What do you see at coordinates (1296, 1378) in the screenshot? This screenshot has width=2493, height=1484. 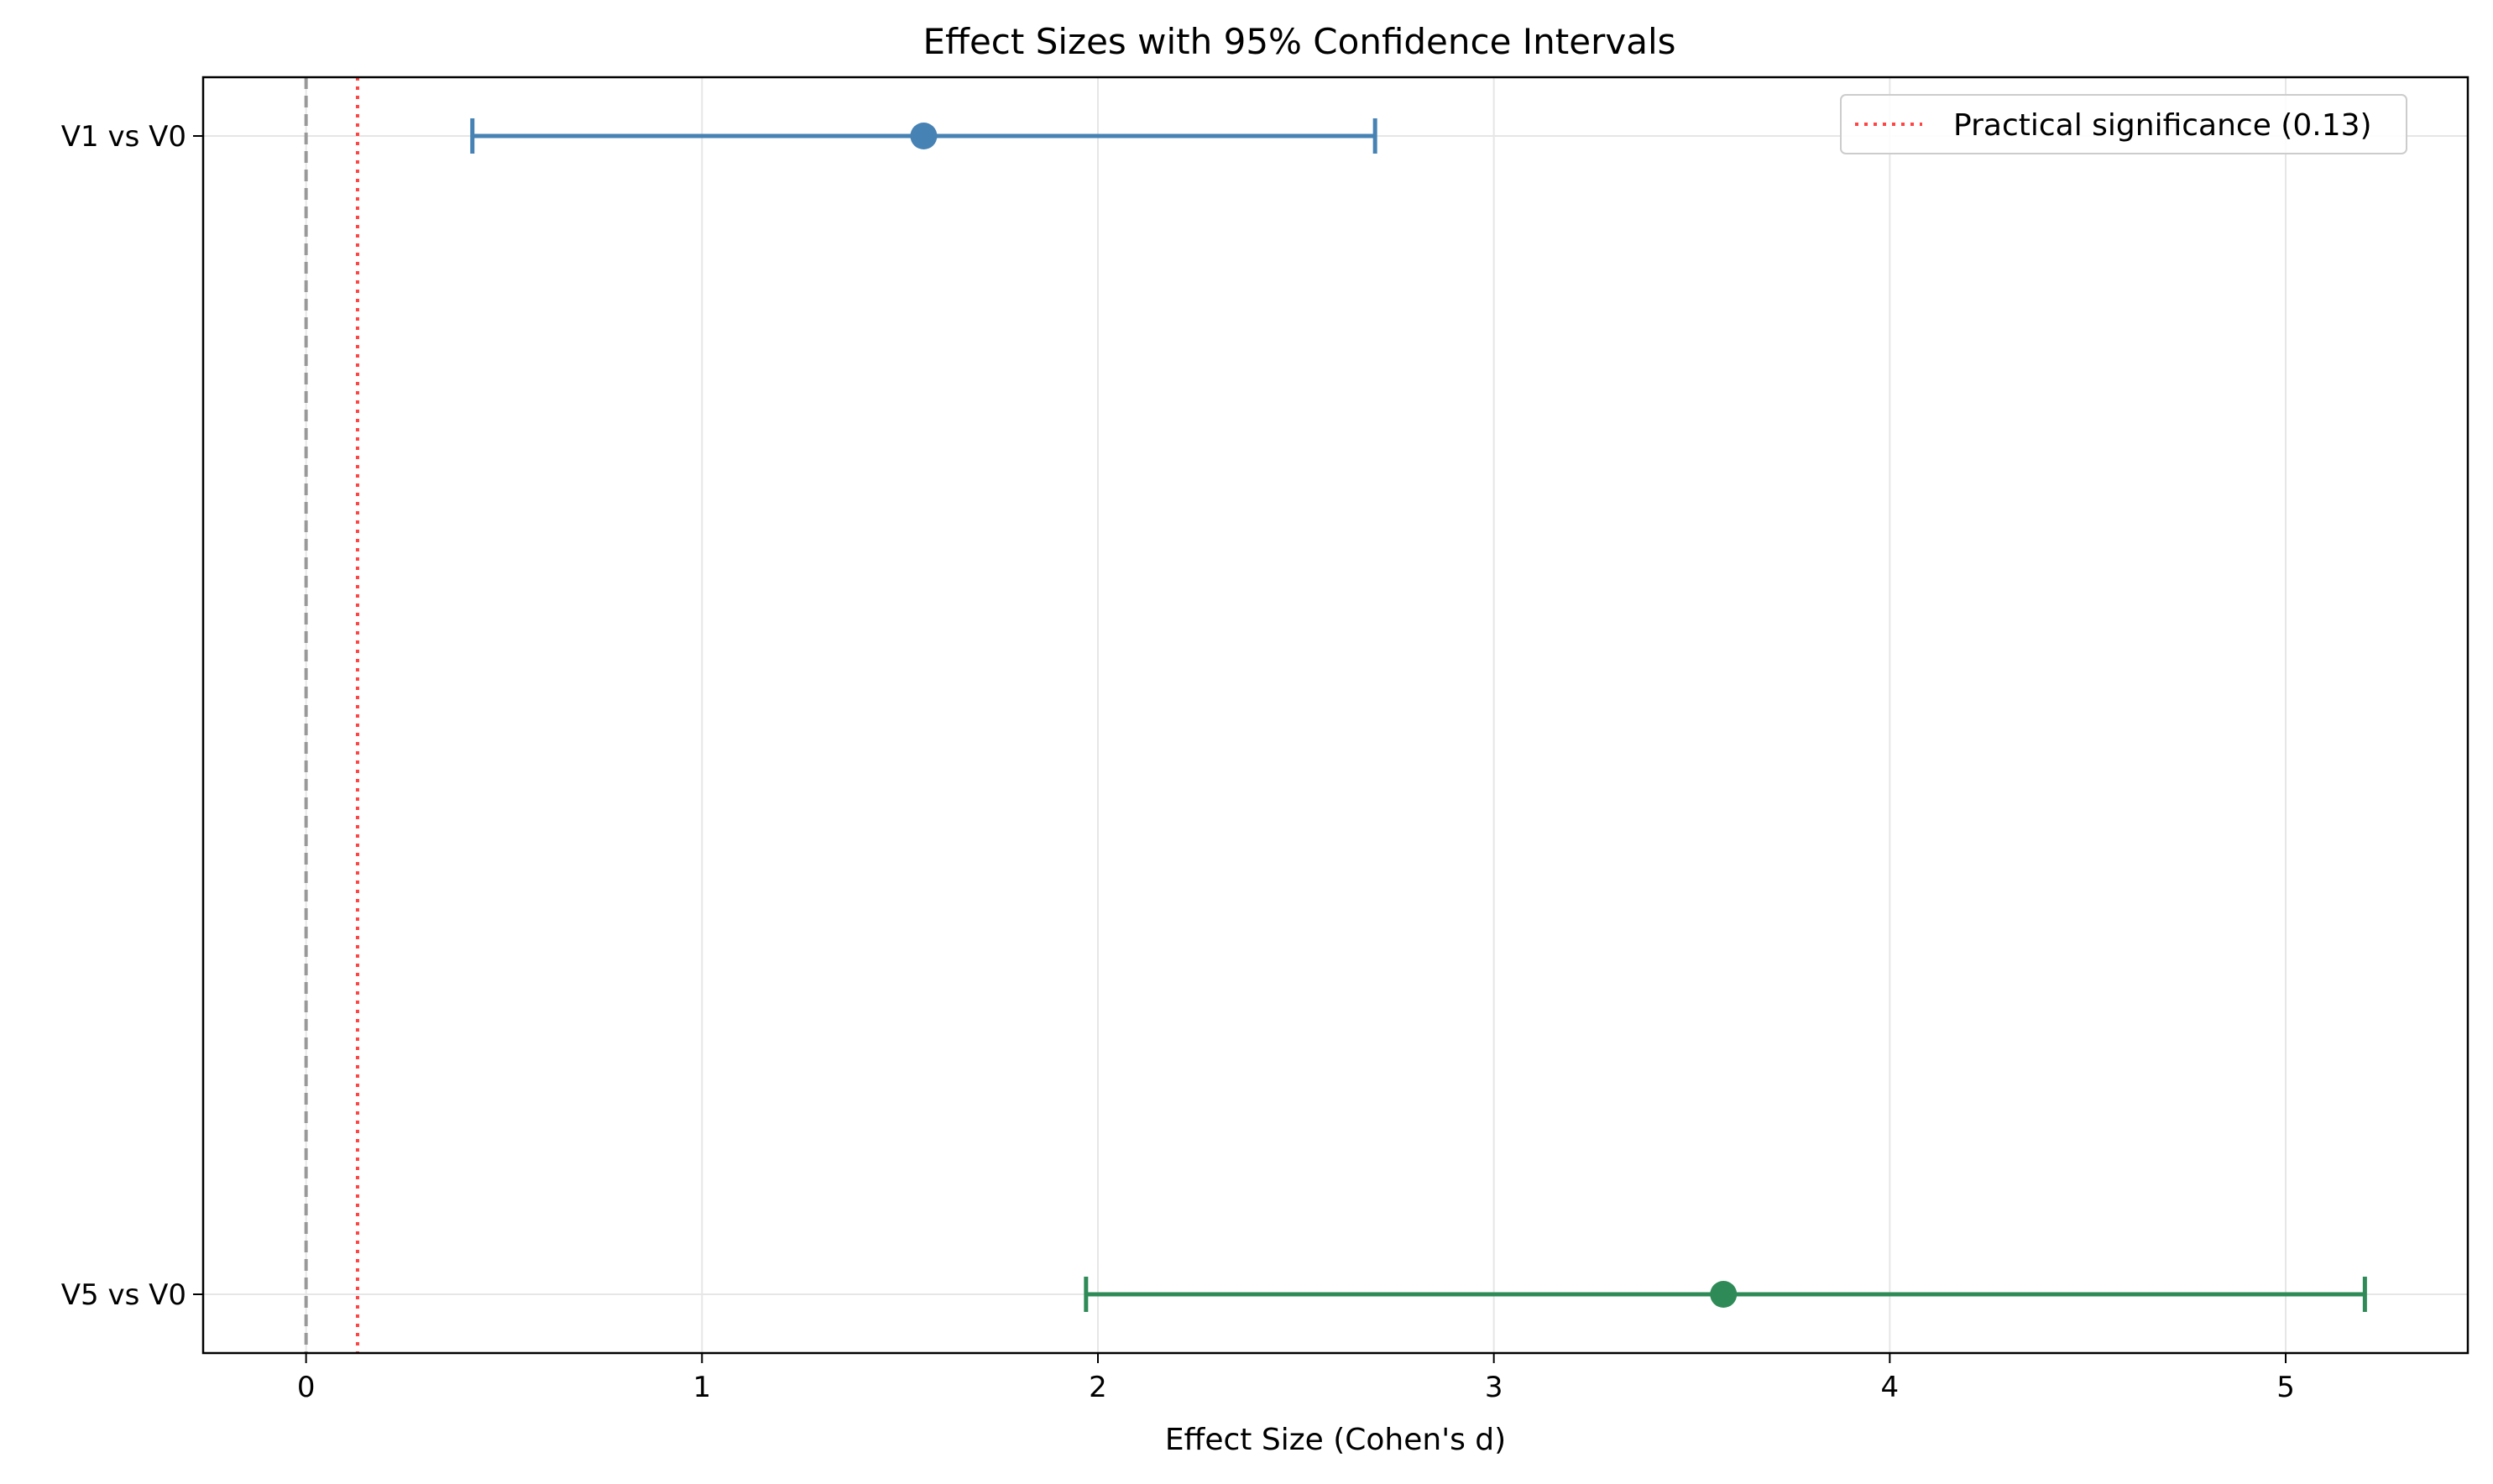 I see `x-axis: 0 1 2 3 4 5` at bounding box center [1296, 1378].